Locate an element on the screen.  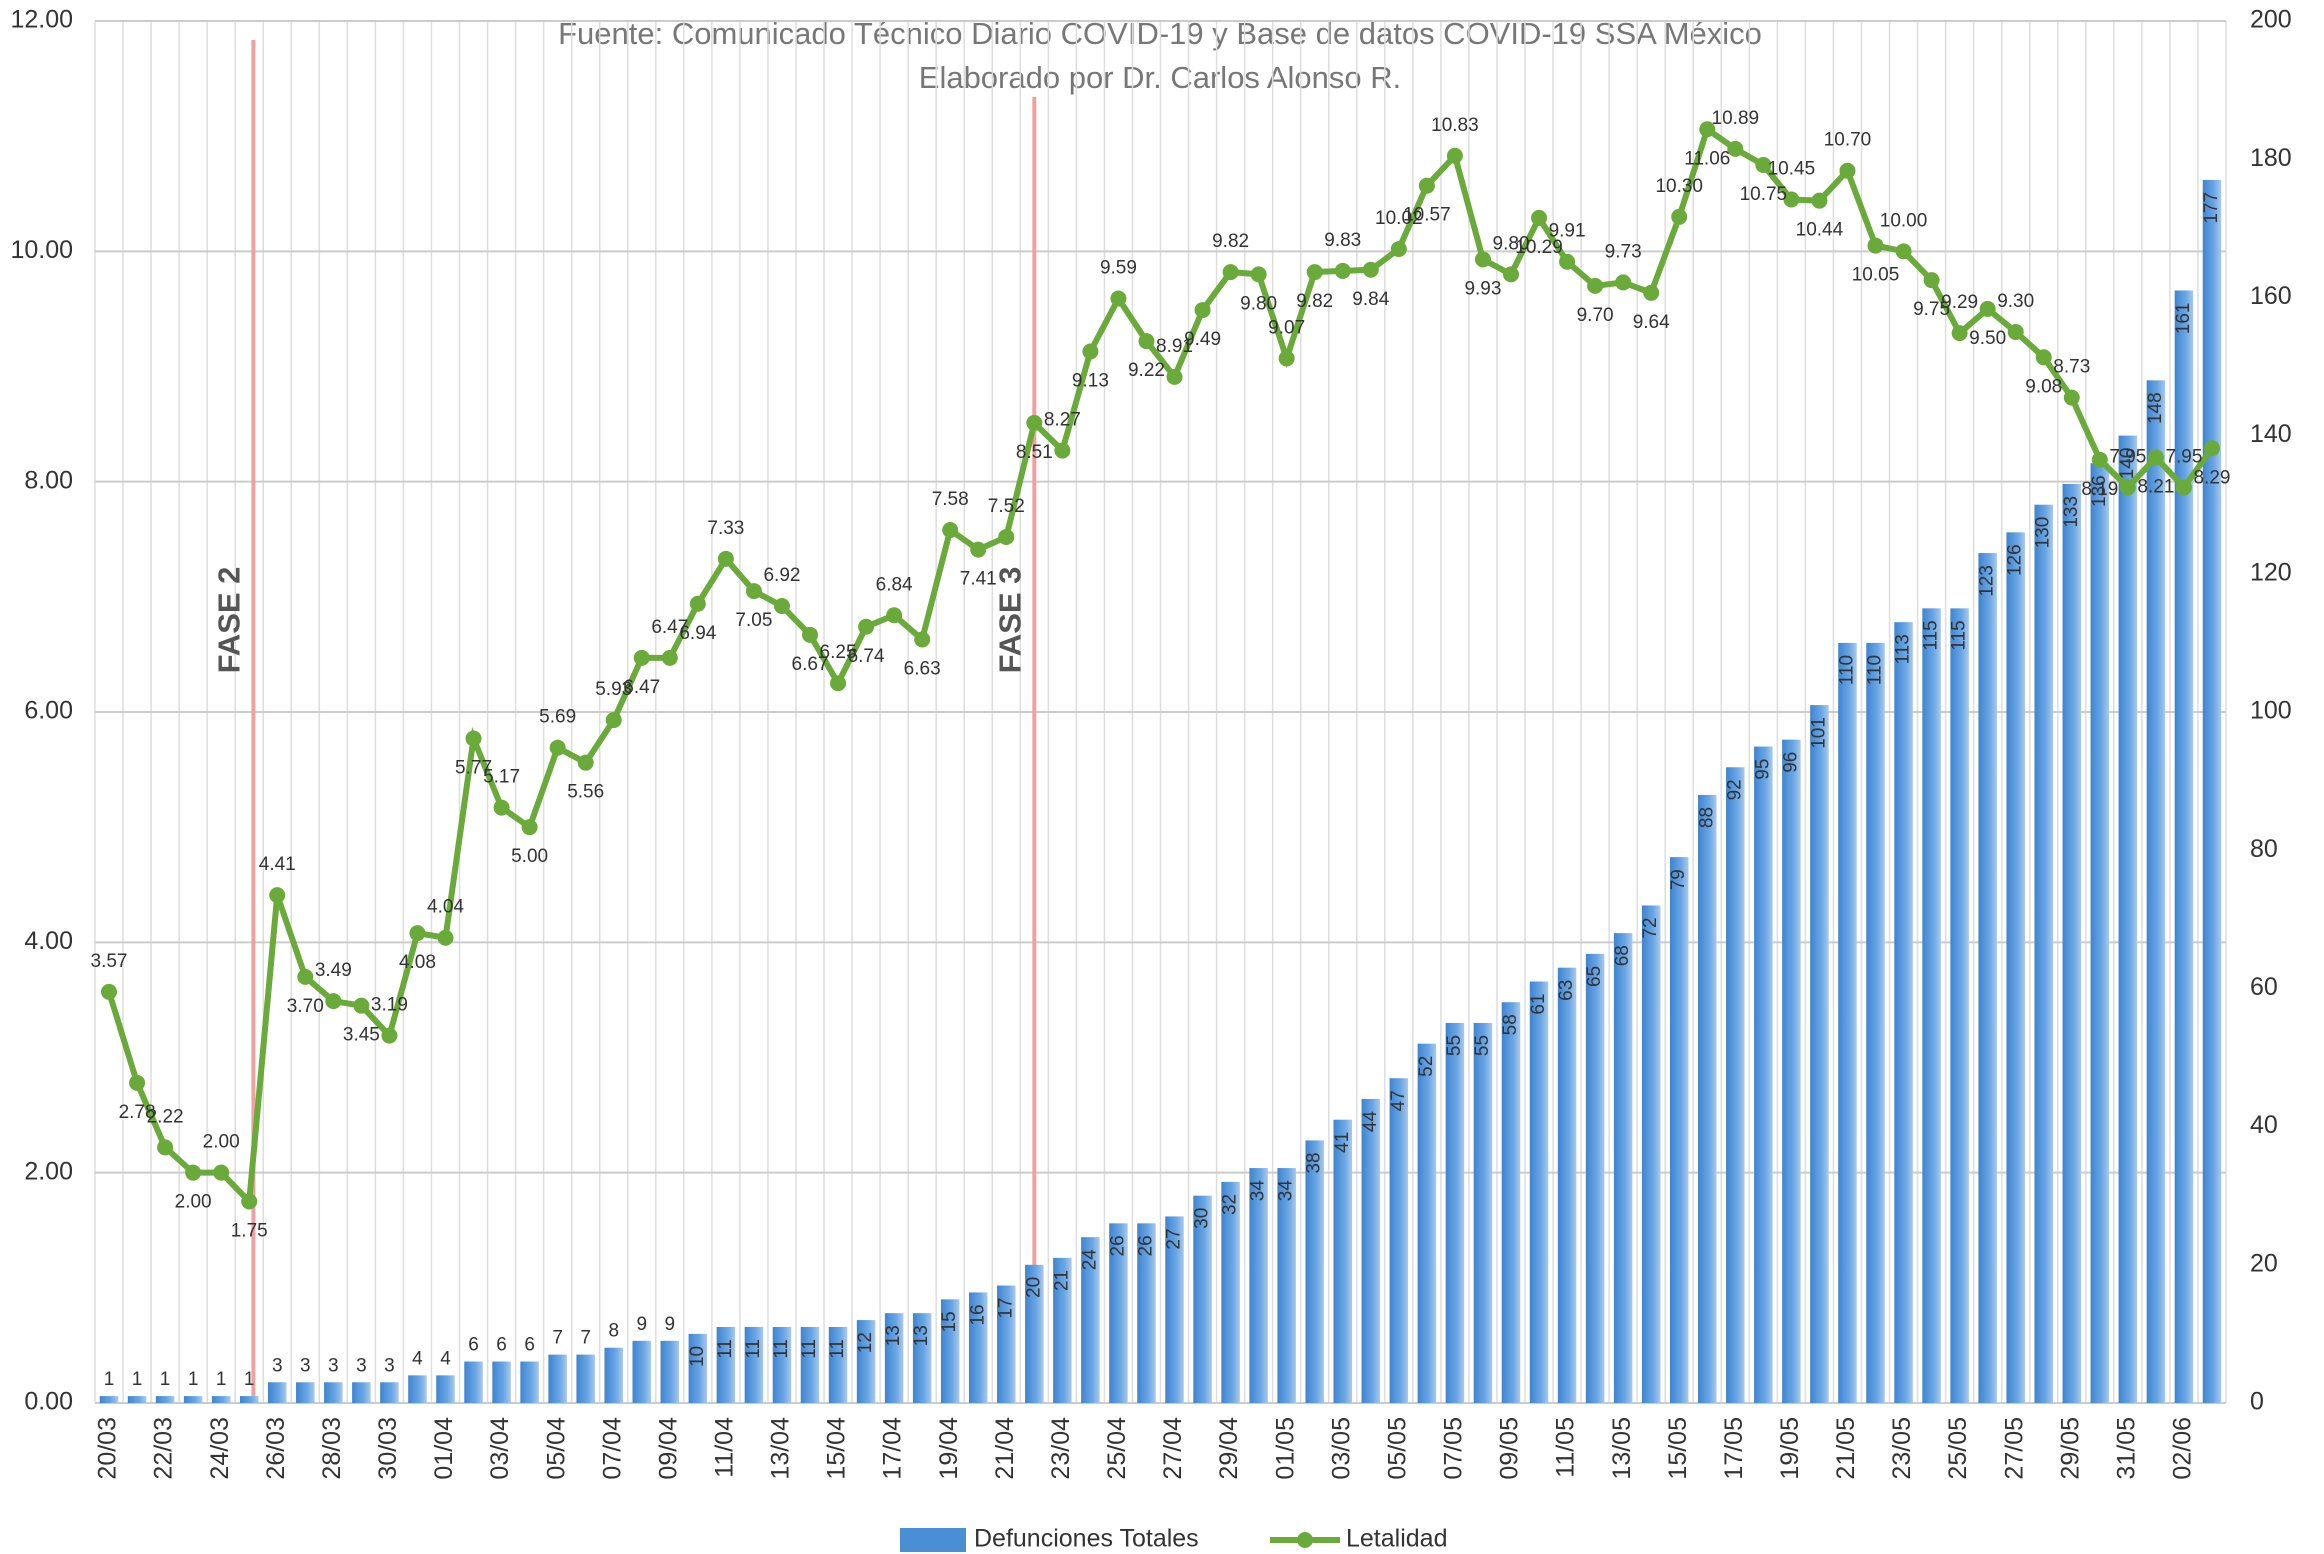
x-tick-label: 11/04 is located at coordinates (724, 1447).